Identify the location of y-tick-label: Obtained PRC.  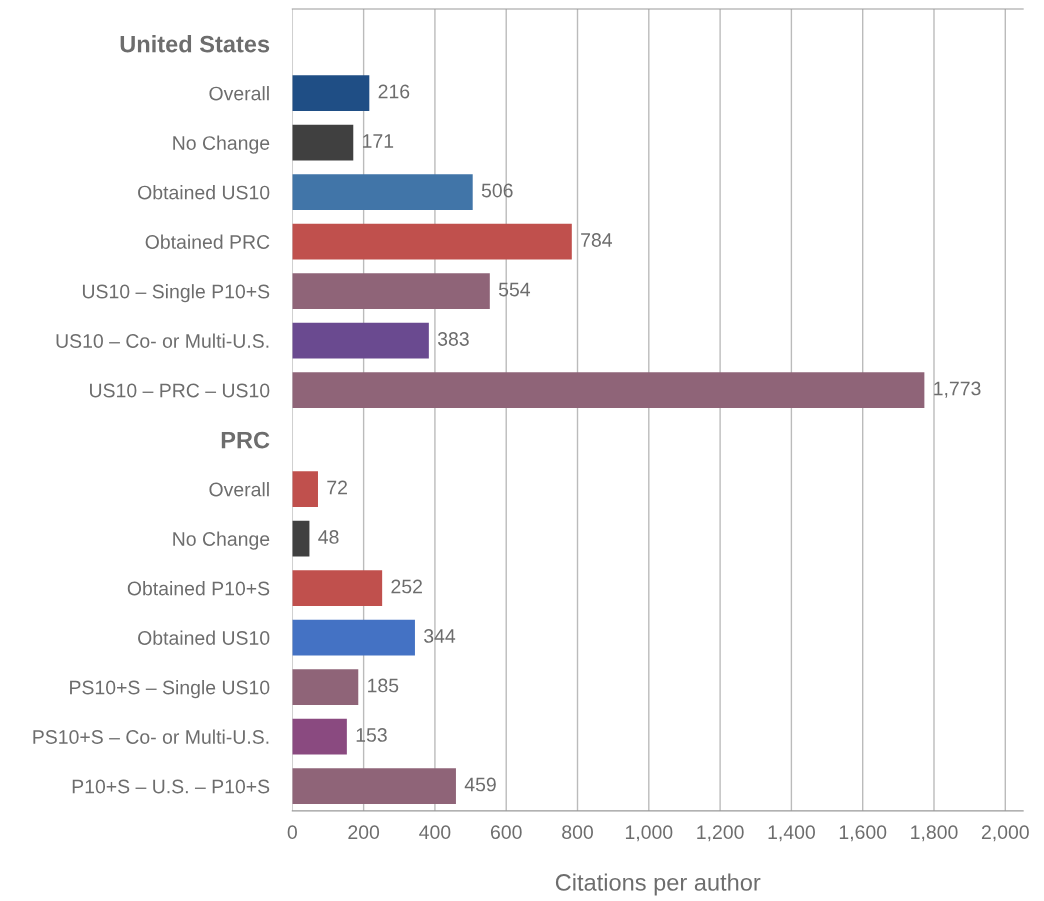
(207, 241).